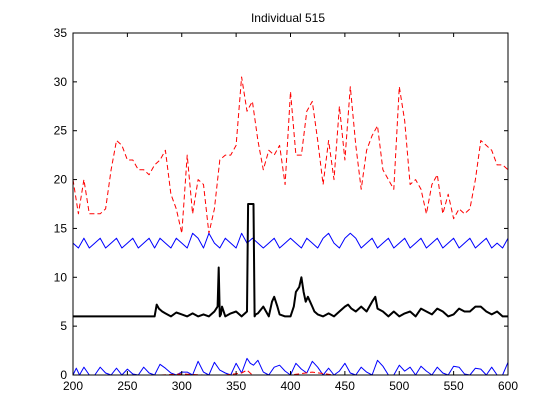 The height and width of the screenshot is (420, 560). I want to click on x-tick-label: 500, so click(399, 386).